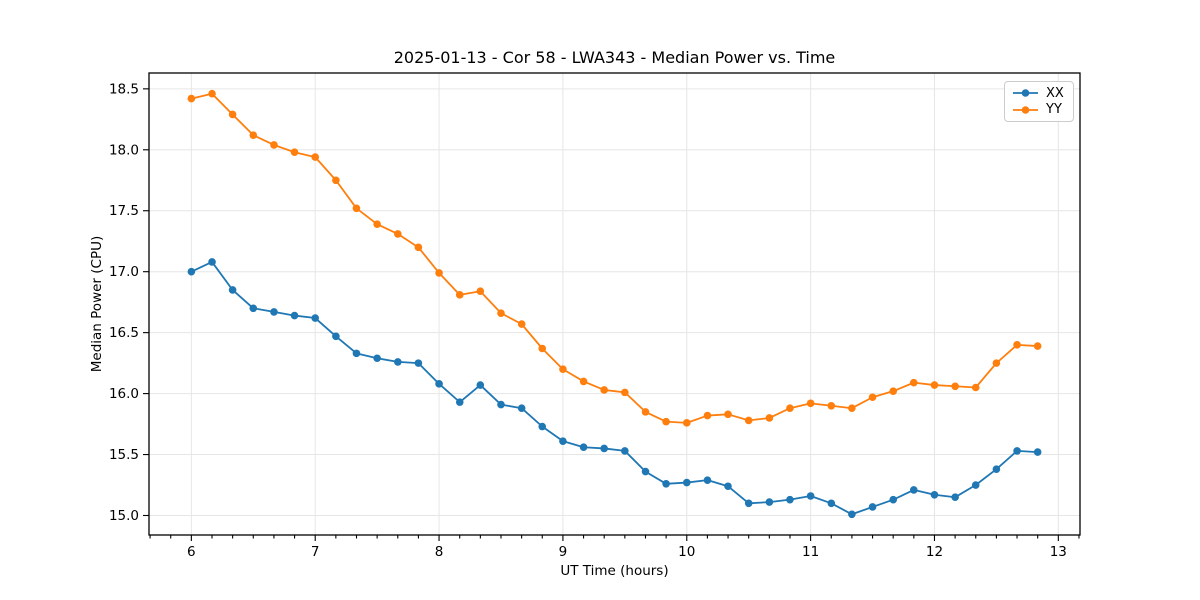  What do you see at coordinates (1039, 93) in the screenshot?
I see `legend-item-xx: XX` at bounding box center [1039, 93].